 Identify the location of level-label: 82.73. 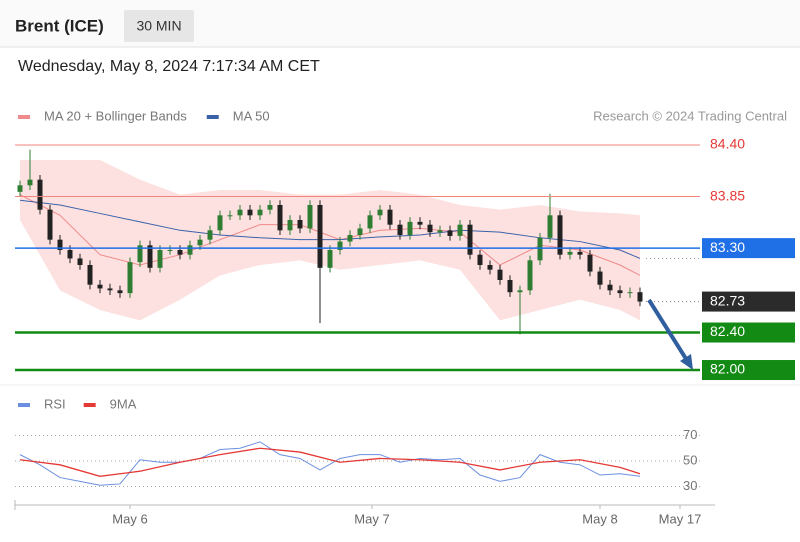
(727, 300).